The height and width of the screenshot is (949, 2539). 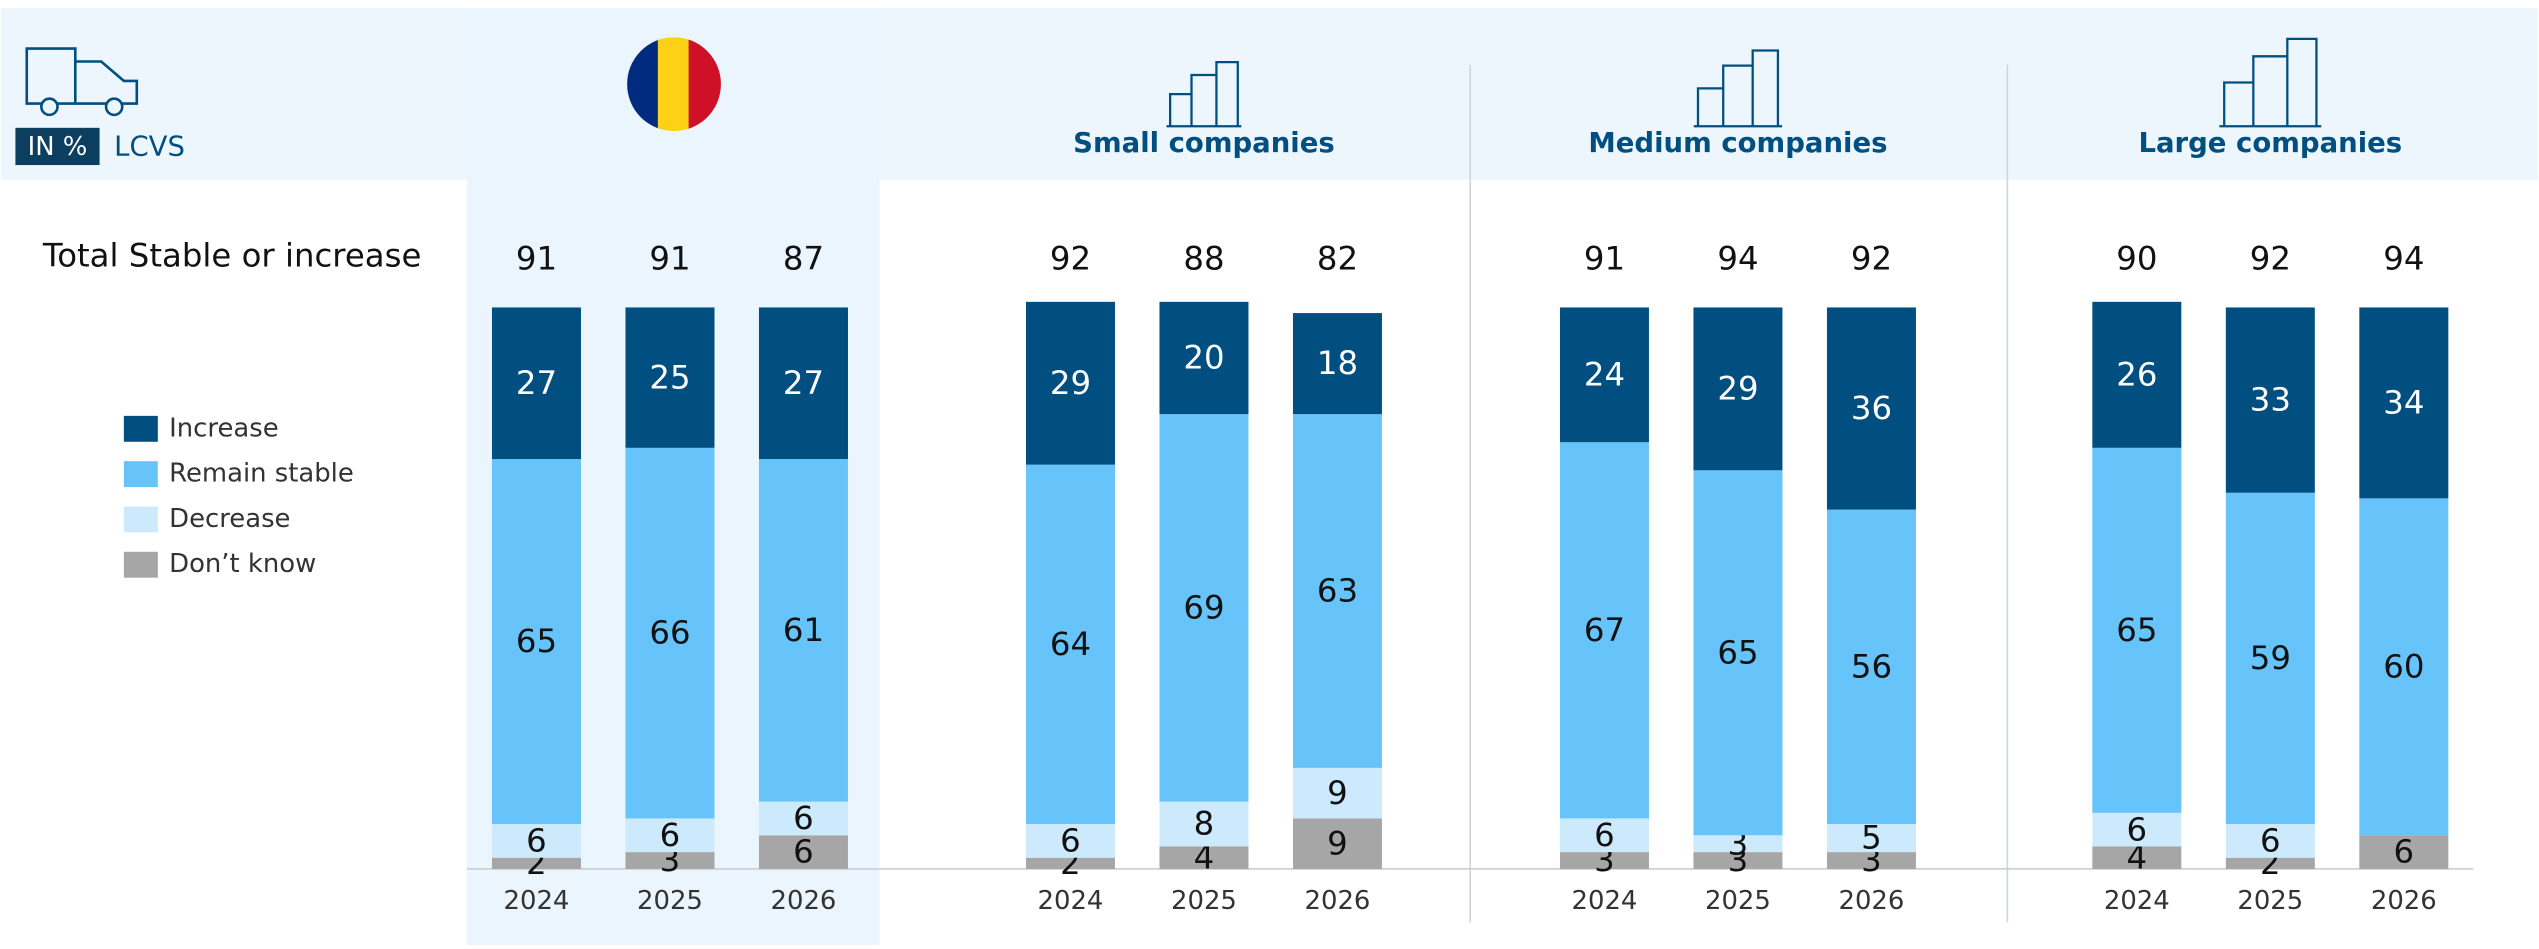 I want to click on segment-label: 24, so click(x=1604, y=374).